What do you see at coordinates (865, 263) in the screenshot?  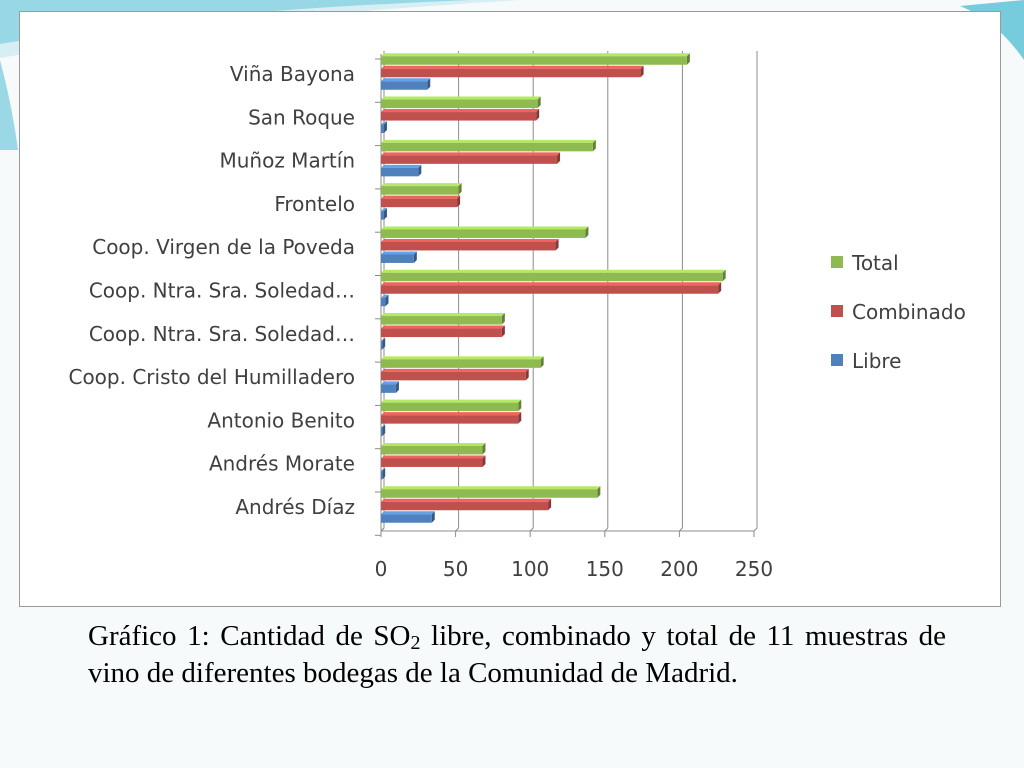 I see `legend-item-total: Total` at bounding box center [865, 263].